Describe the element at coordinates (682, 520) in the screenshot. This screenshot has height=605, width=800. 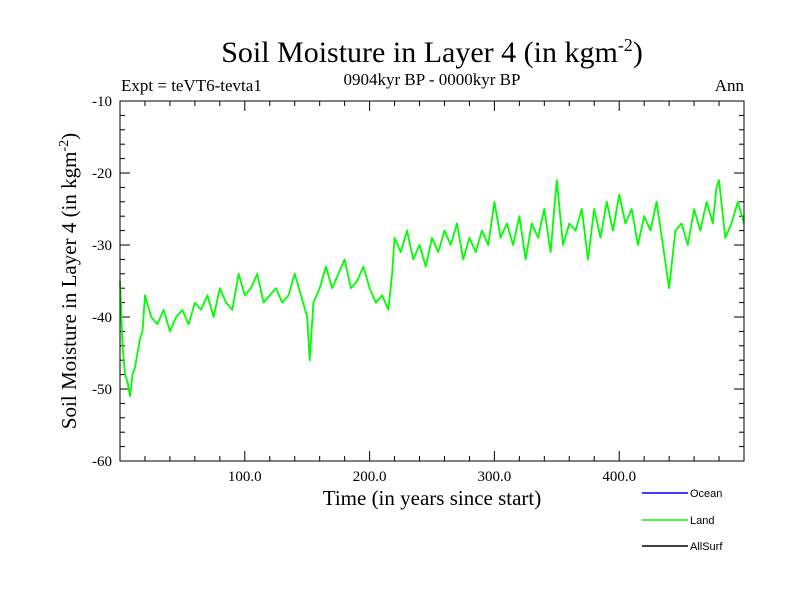
I see `legend: Ocean Land AllSurf` at that location.